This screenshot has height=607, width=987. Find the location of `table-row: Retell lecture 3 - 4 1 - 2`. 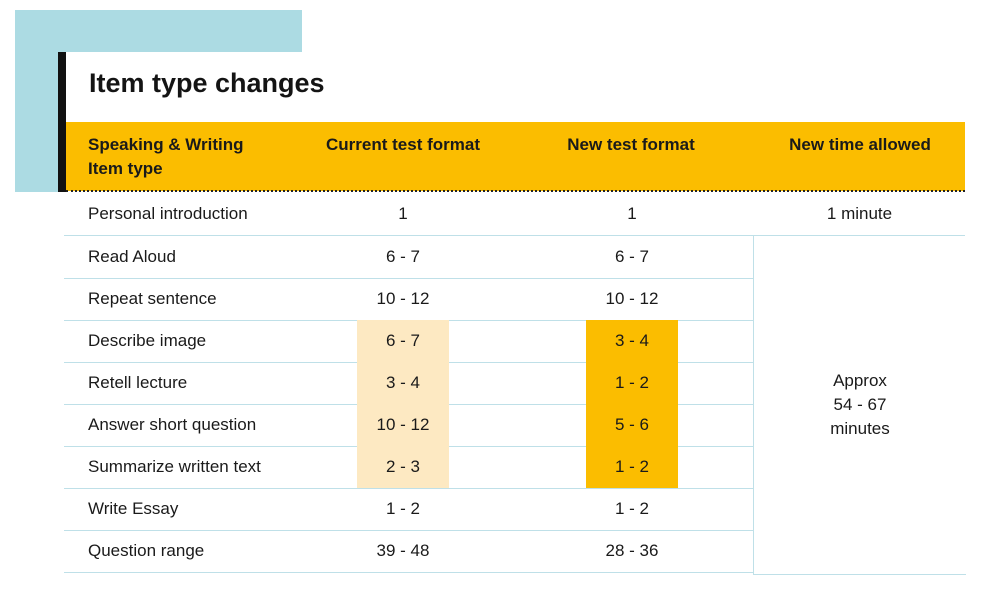

table-row: Retell lecture 3 - 4 1 - 2 is located at coordinates (408, 383).